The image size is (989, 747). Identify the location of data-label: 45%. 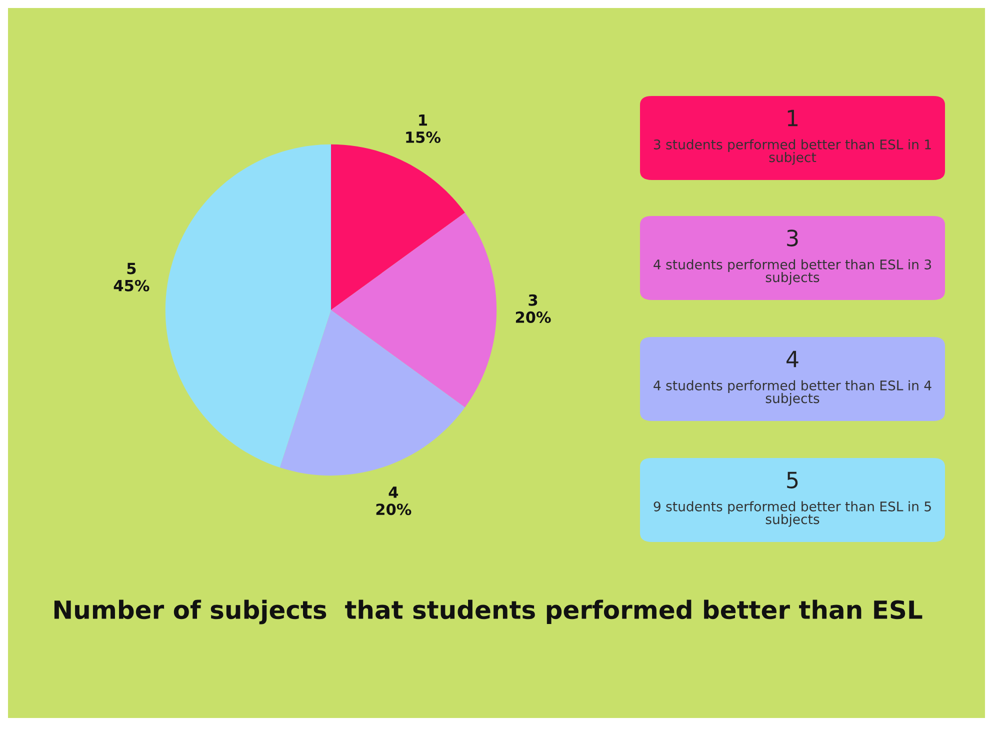
(132, 286).